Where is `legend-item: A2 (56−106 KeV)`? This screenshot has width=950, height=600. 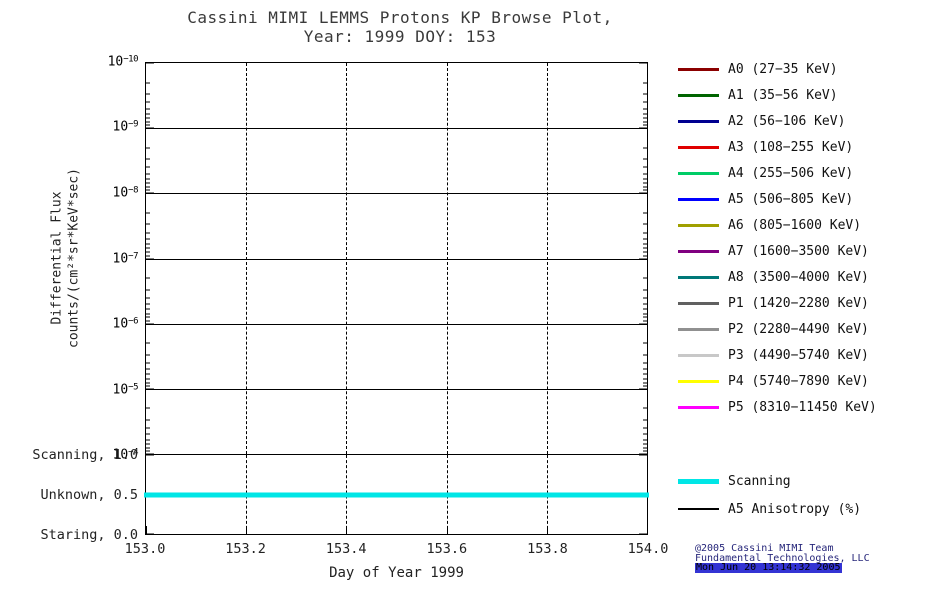 legend-item: A2 (56−106 KeV) is located at coordinates (777, 121).